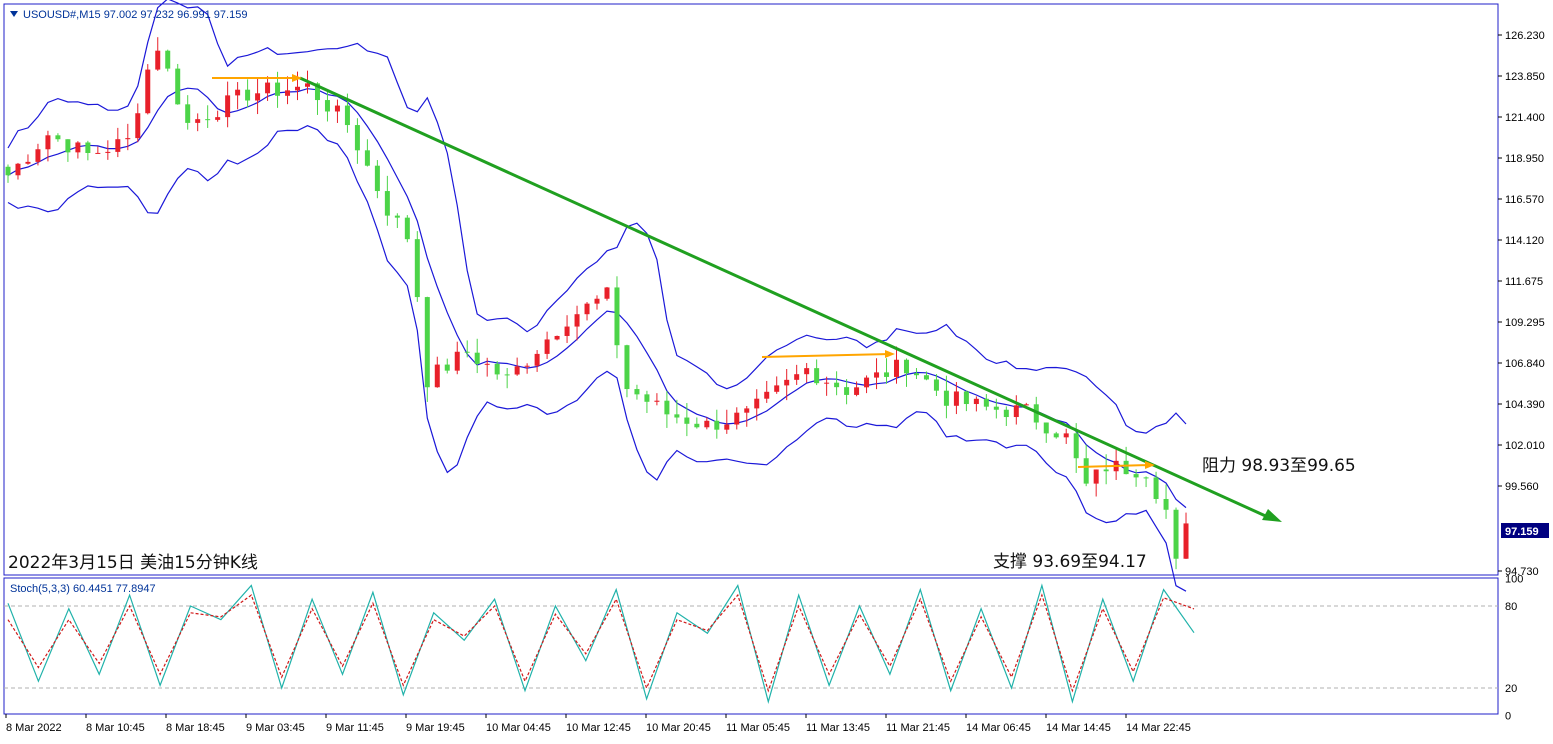  I want to click on resistance-ray-1-arrow, so click(297, 78).